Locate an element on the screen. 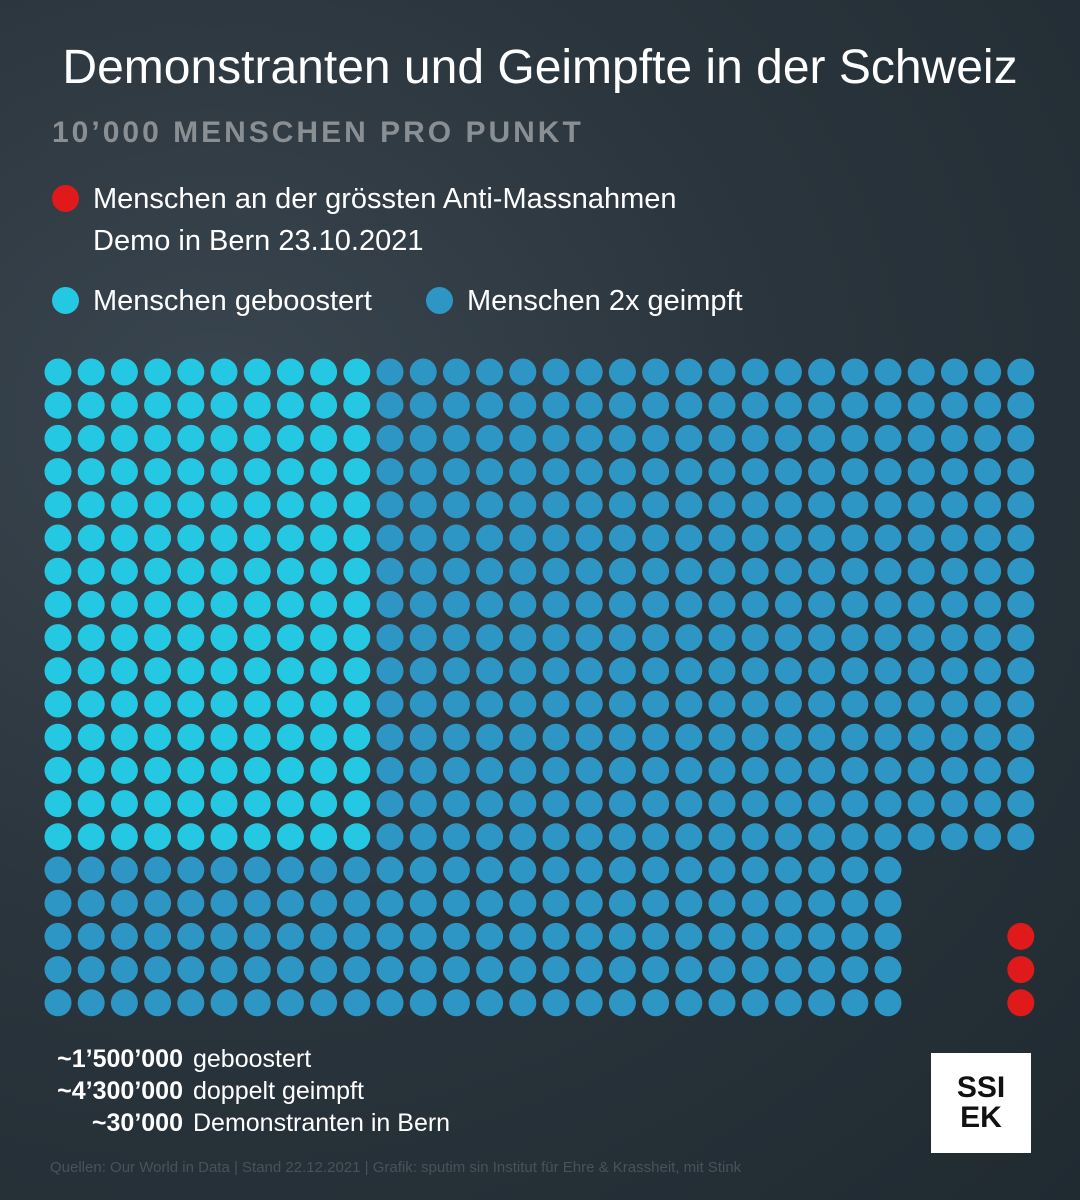 The image size is (1080, 1200). dot-demonstranten is located at coordinates (1021, 936).